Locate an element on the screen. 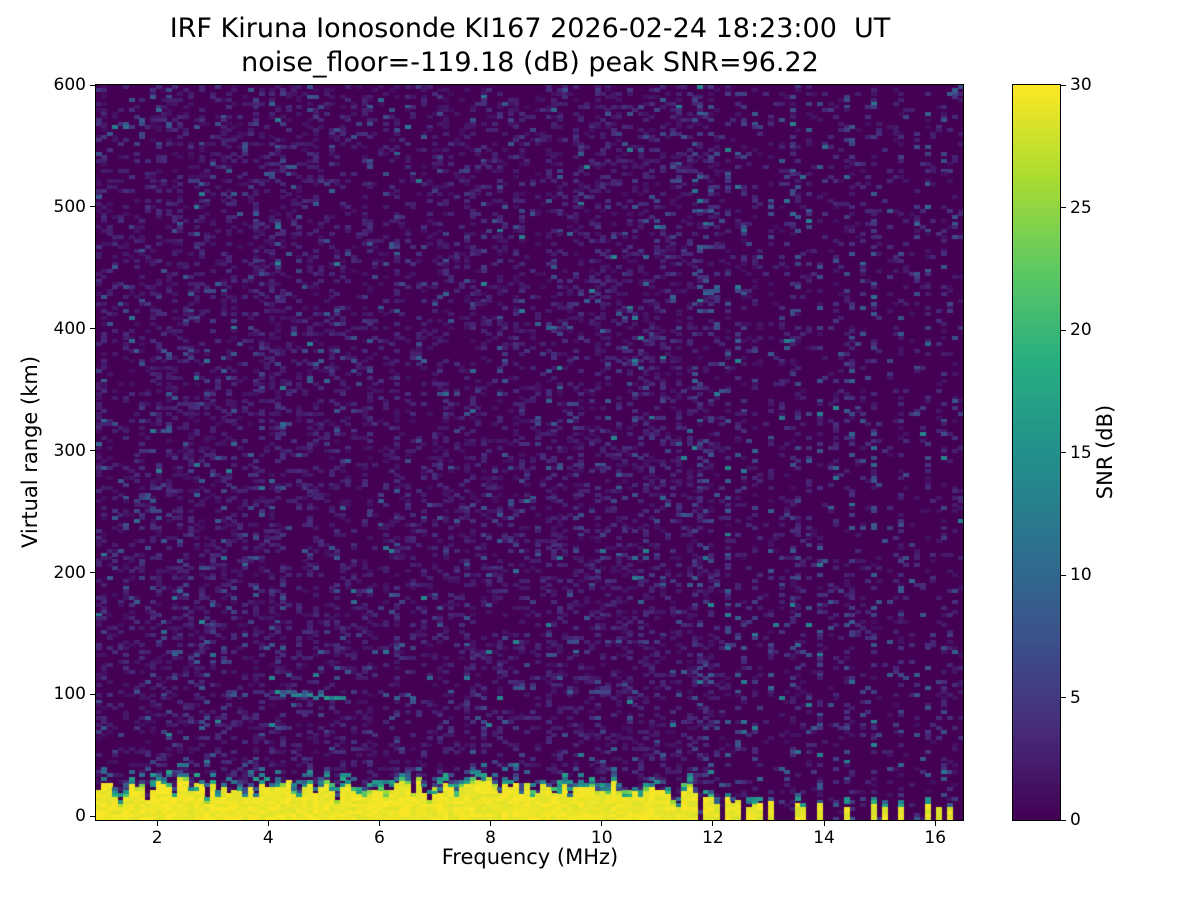  y-tick-label: 0 is located at coordinates (80, 816).